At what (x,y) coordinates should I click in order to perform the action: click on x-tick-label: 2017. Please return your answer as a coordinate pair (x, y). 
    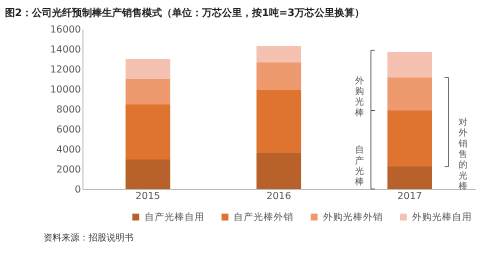
    Looking at the image, I should click on (409, 196).